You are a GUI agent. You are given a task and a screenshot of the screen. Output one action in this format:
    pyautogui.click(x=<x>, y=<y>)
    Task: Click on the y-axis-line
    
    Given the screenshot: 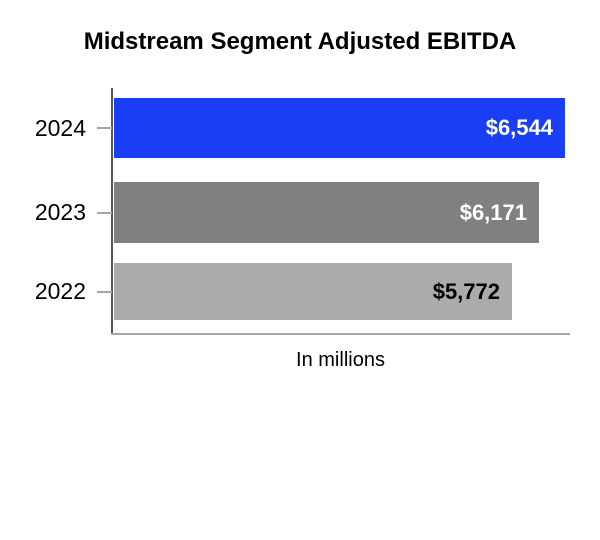 What is the action you would take?
    pyautogui.click(x=112, y=211)
    